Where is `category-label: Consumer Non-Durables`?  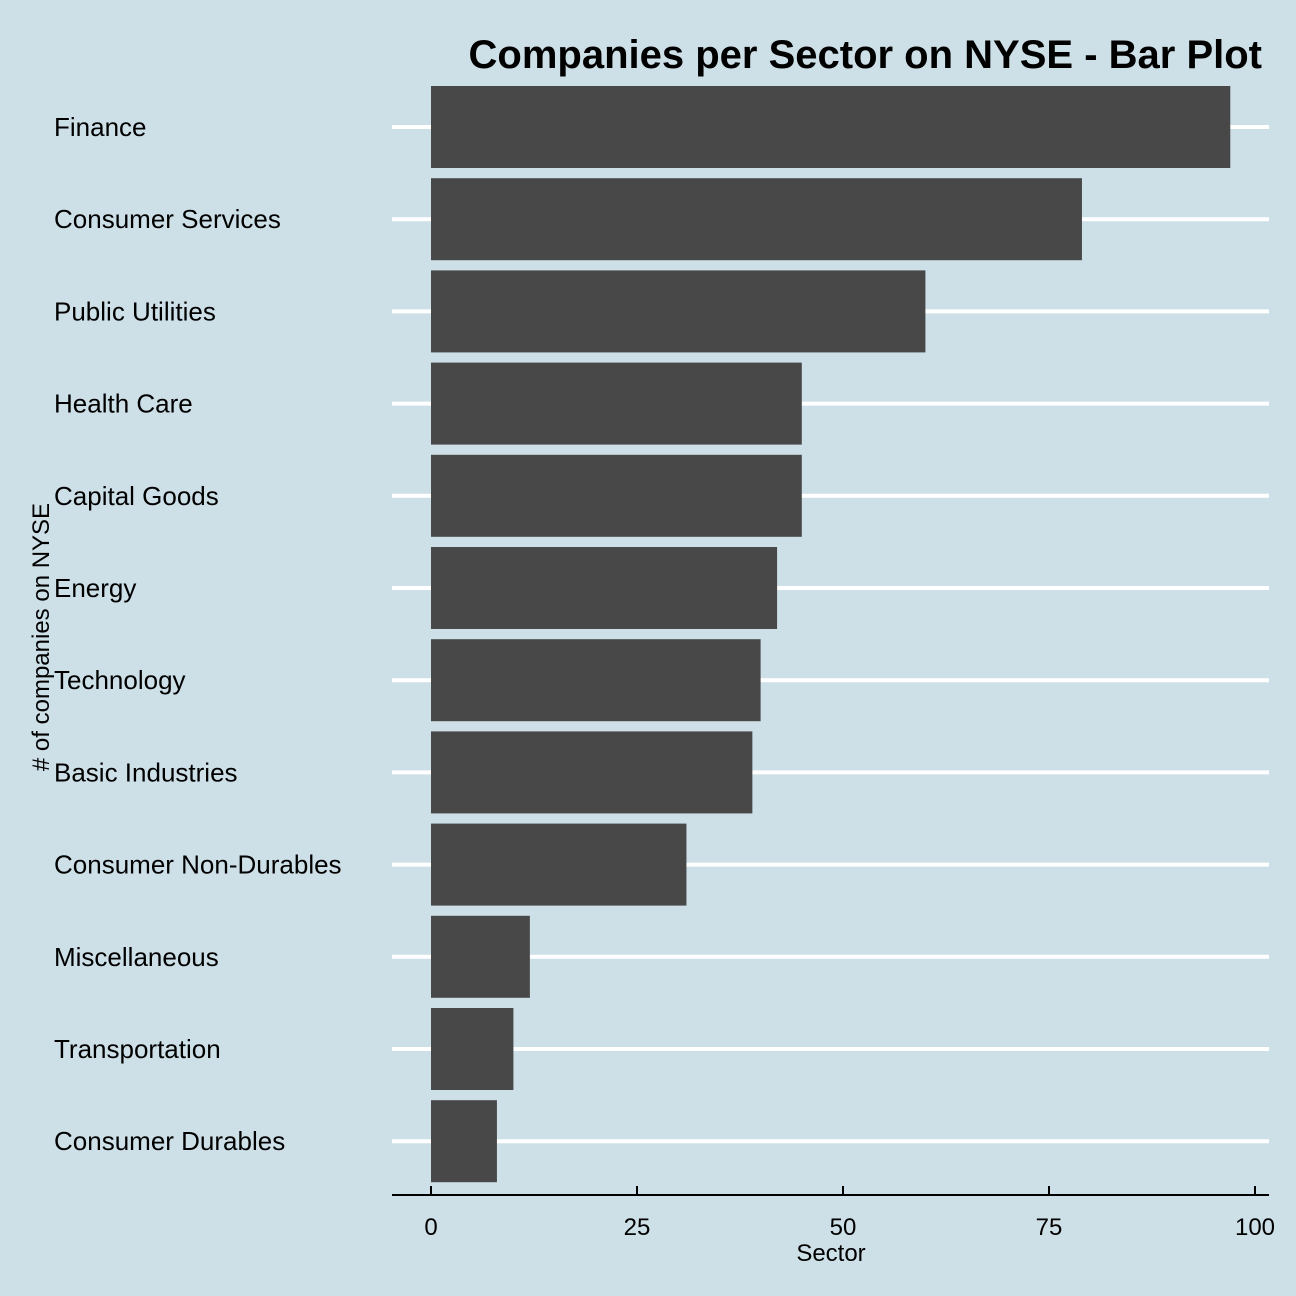
category-label: Consumer Non-Durables is located at coordinates (198, 865).